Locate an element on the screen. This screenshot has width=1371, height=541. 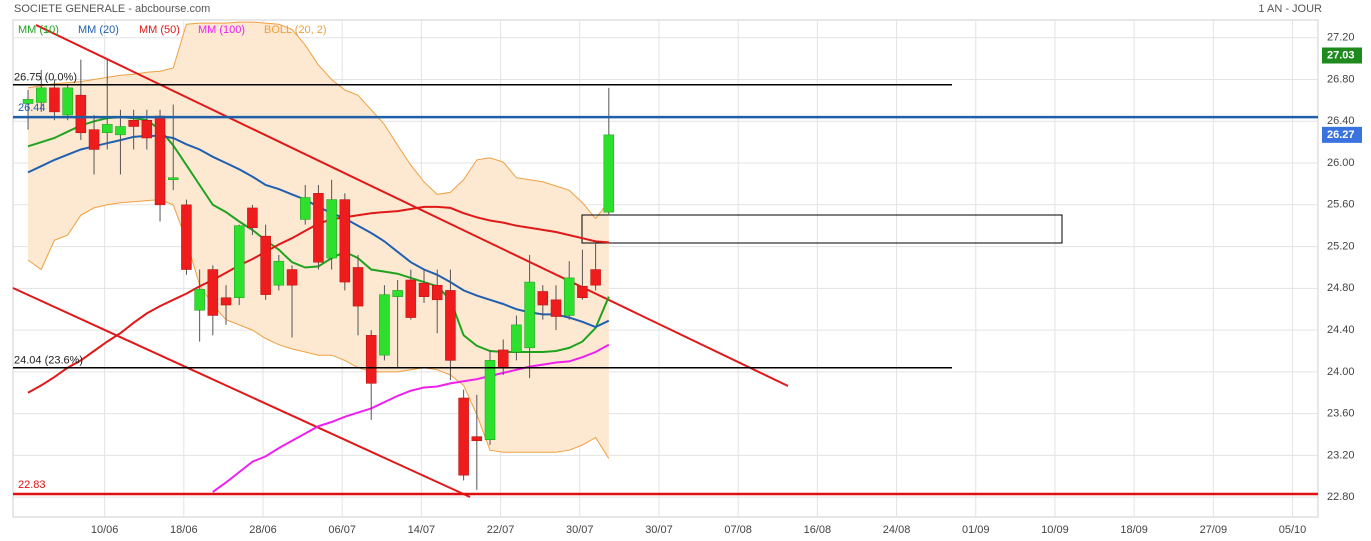
y-tick-label: 26.40 is located at coordinates (1341, 121).